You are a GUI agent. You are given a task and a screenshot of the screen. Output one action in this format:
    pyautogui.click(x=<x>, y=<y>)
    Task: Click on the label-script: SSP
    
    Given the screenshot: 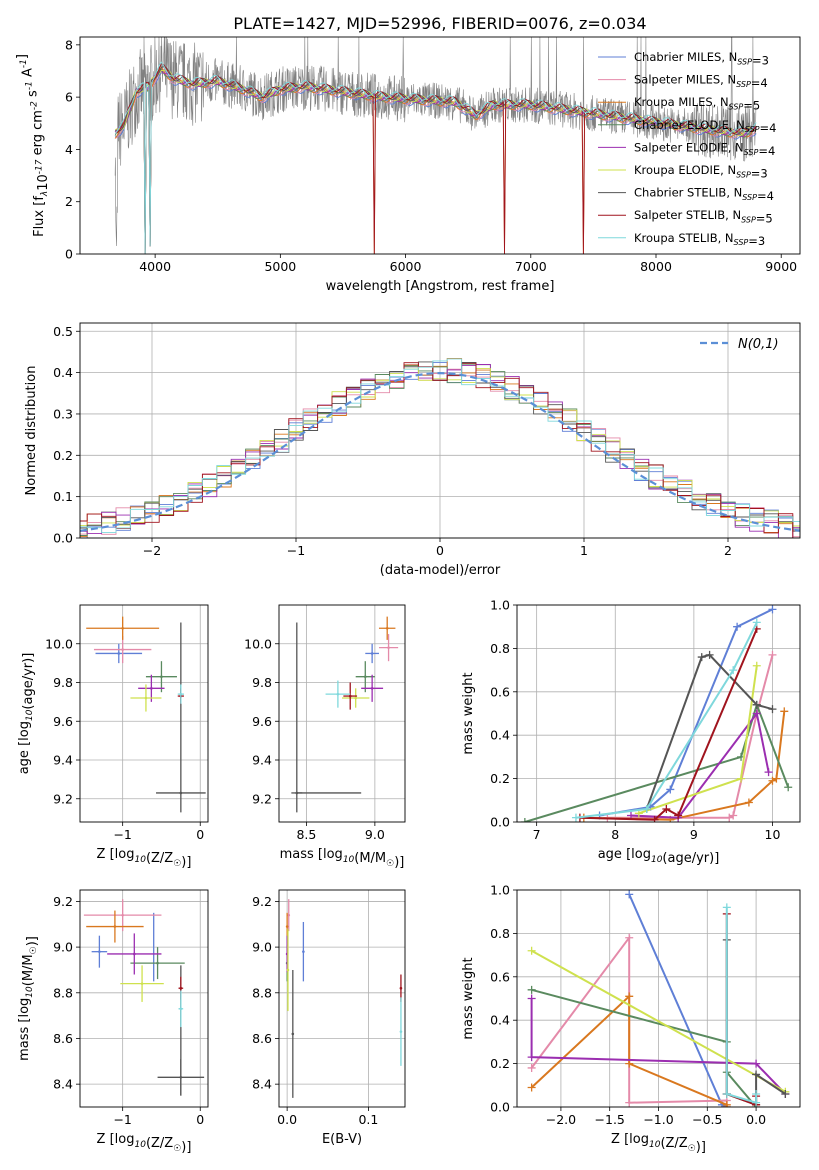 What is the action you would take?
    pyautogui.click(x=743, y=174)
    